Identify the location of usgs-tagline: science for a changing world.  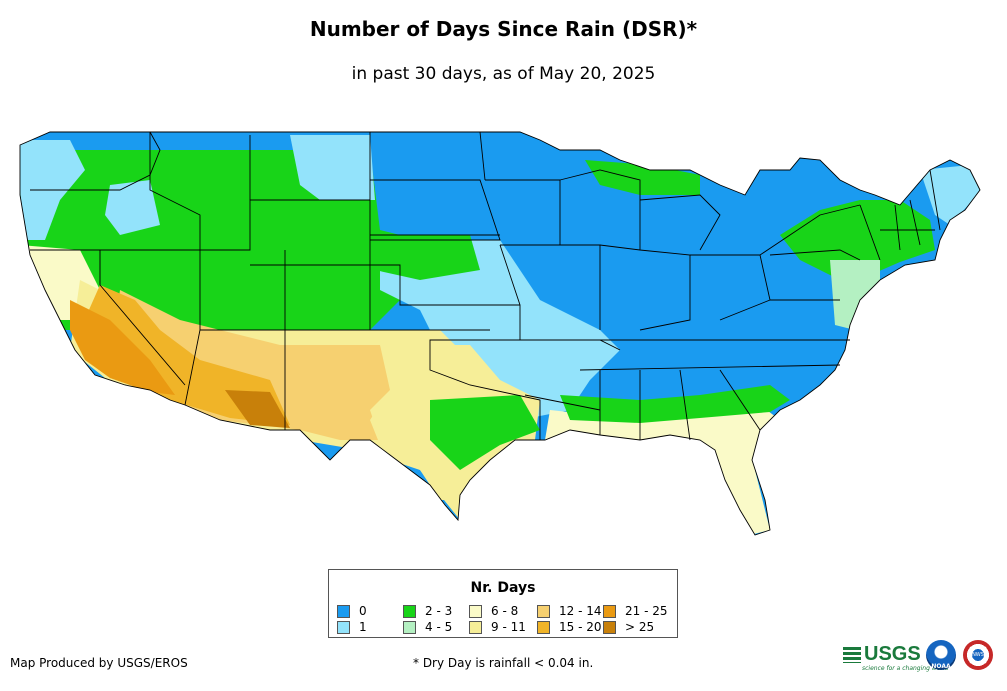
(905, 668).